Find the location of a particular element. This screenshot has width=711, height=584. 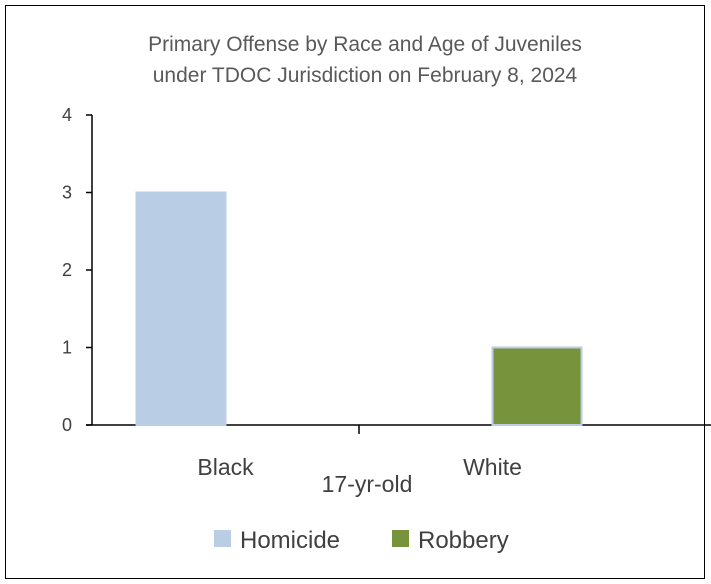

legend: Homicide Robbery is located at coordinates (361, 540).